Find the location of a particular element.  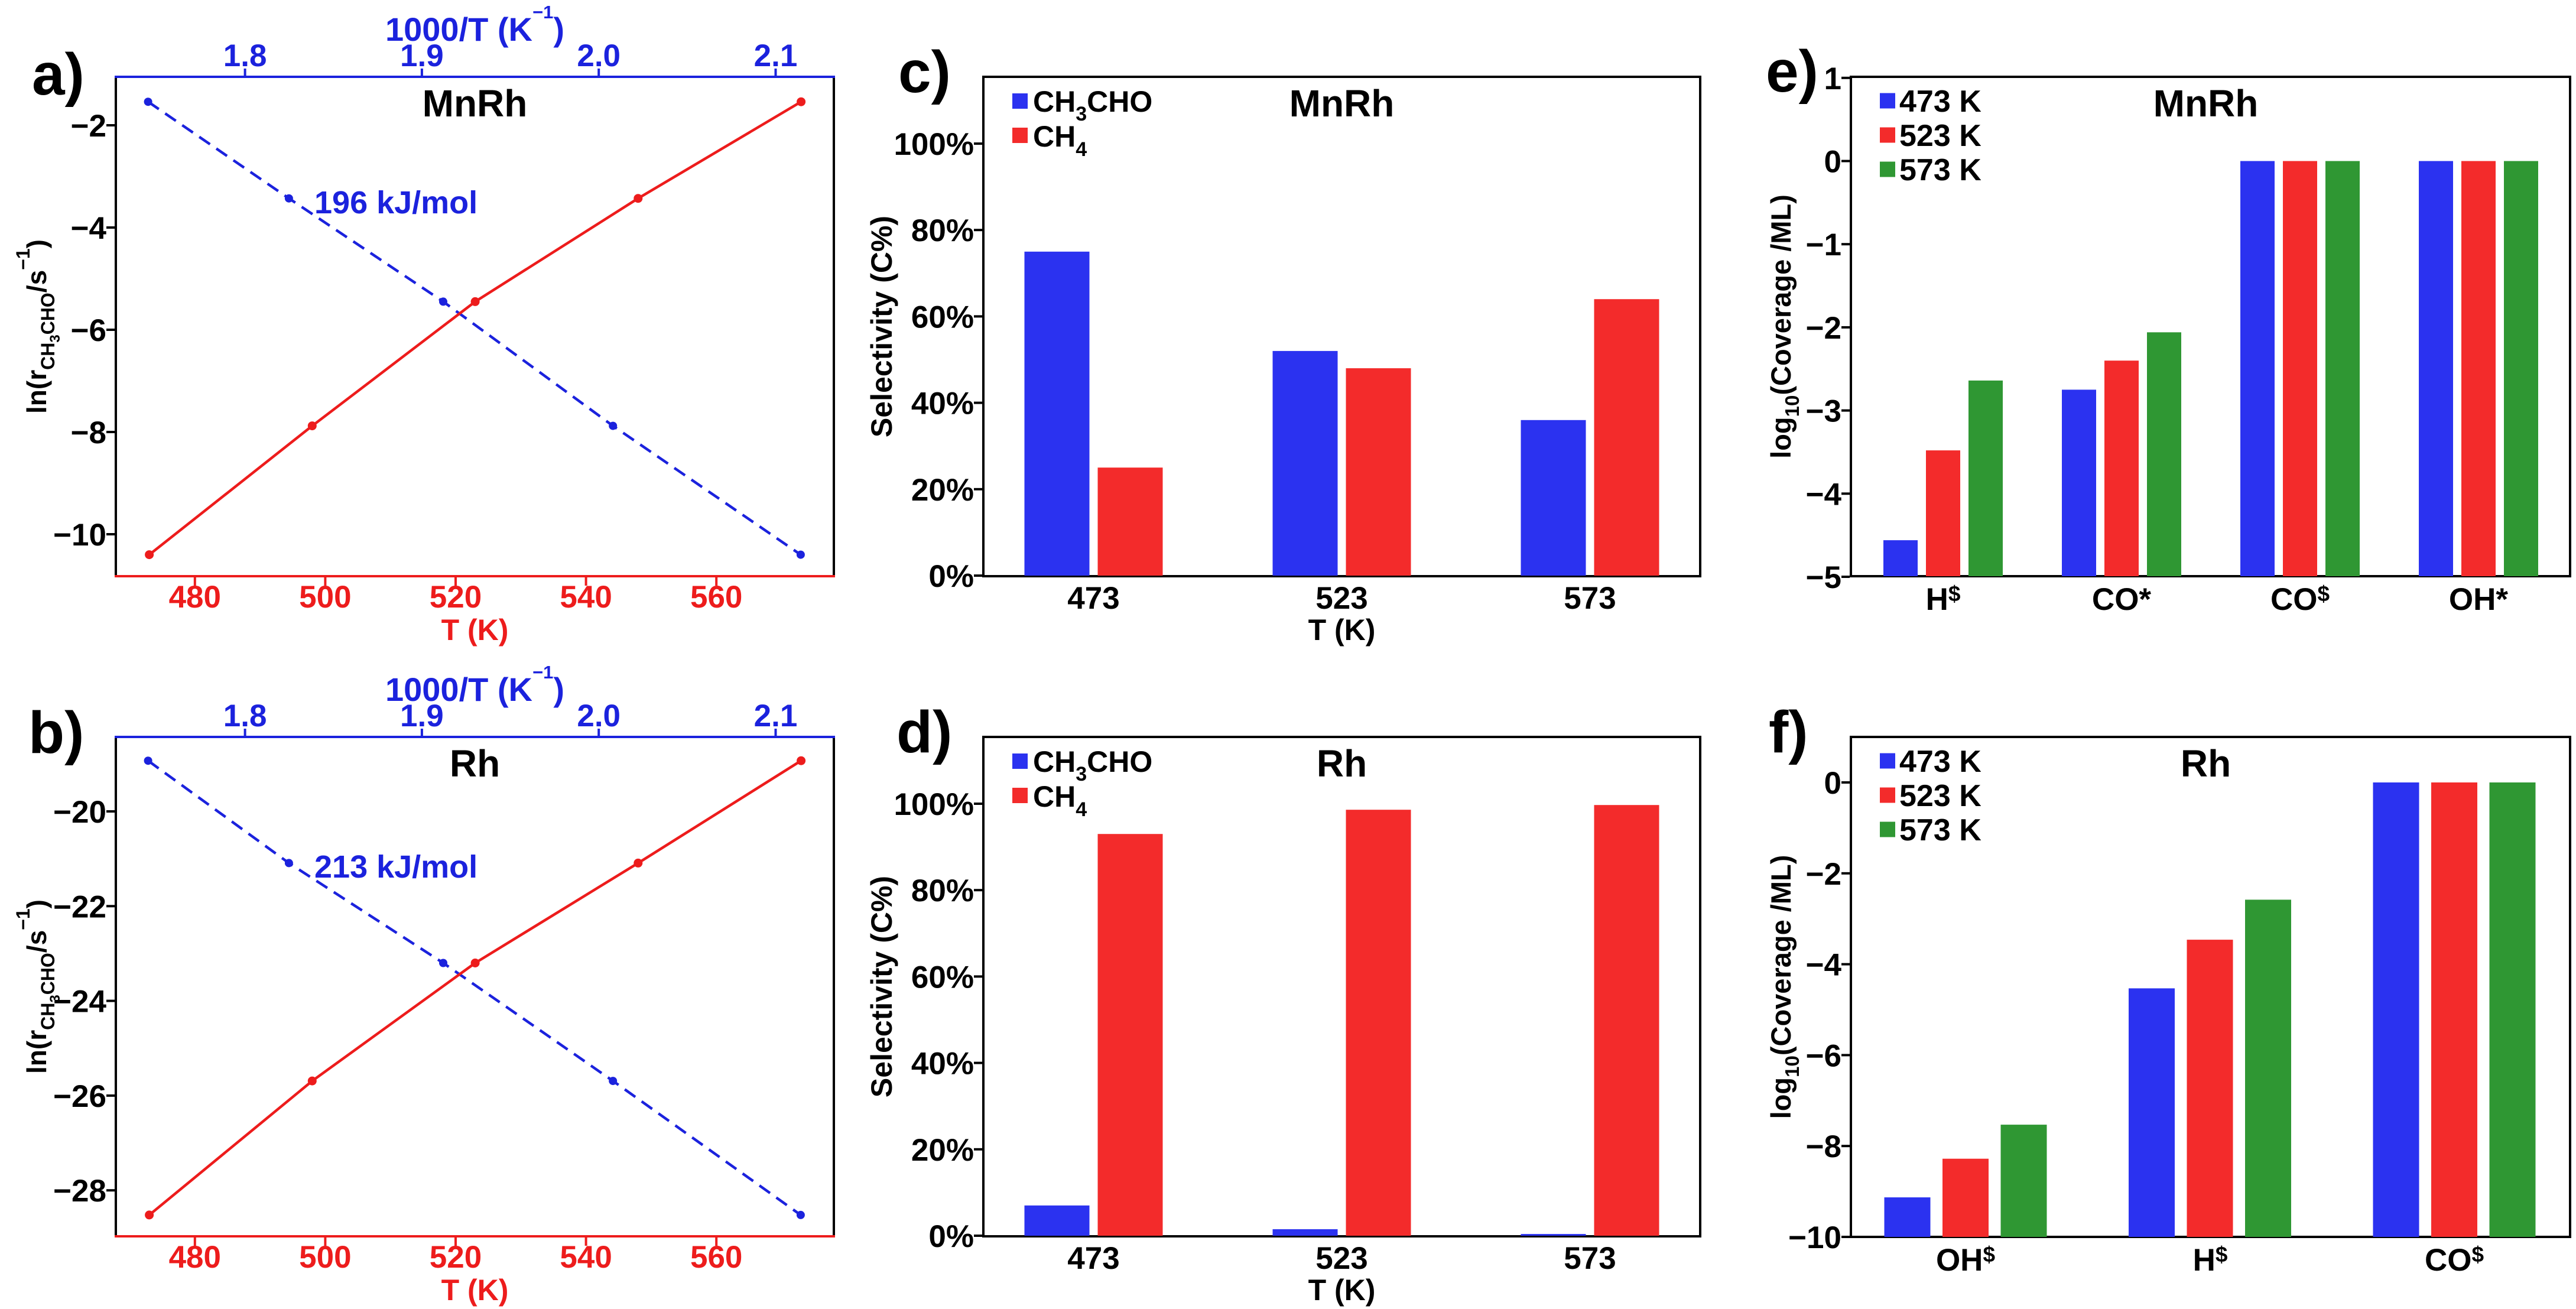

svg-text: −26 is located at coordinates (79, 1096).